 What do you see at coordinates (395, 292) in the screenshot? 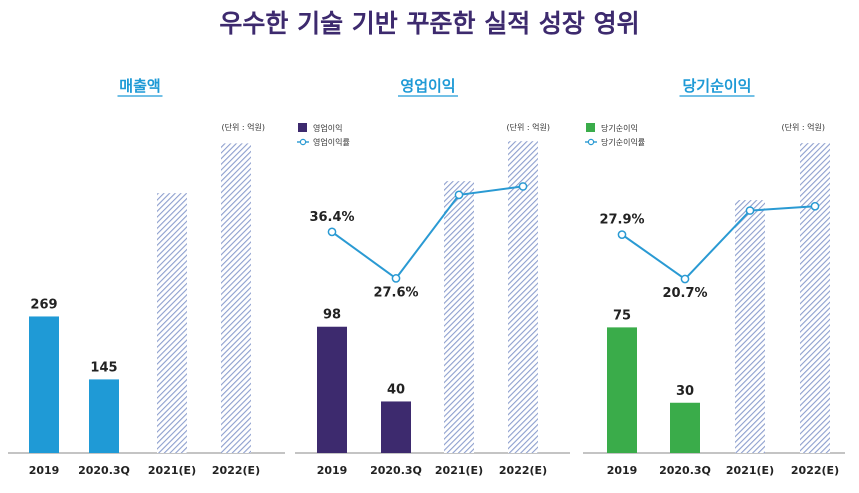
I see `margin-value-label: 27.6%` at bounding box center [395, 292].